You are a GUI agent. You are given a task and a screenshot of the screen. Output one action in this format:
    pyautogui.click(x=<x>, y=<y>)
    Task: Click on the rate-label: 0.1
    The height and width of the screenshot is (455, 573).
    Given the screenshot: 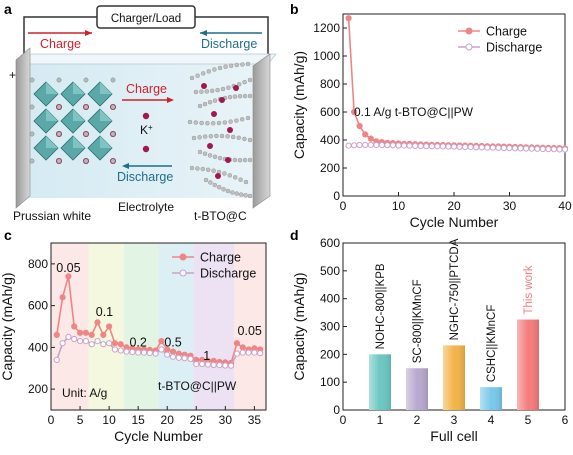 What is the action you would take?
    pyautogui.click(x=104, y=312)
    